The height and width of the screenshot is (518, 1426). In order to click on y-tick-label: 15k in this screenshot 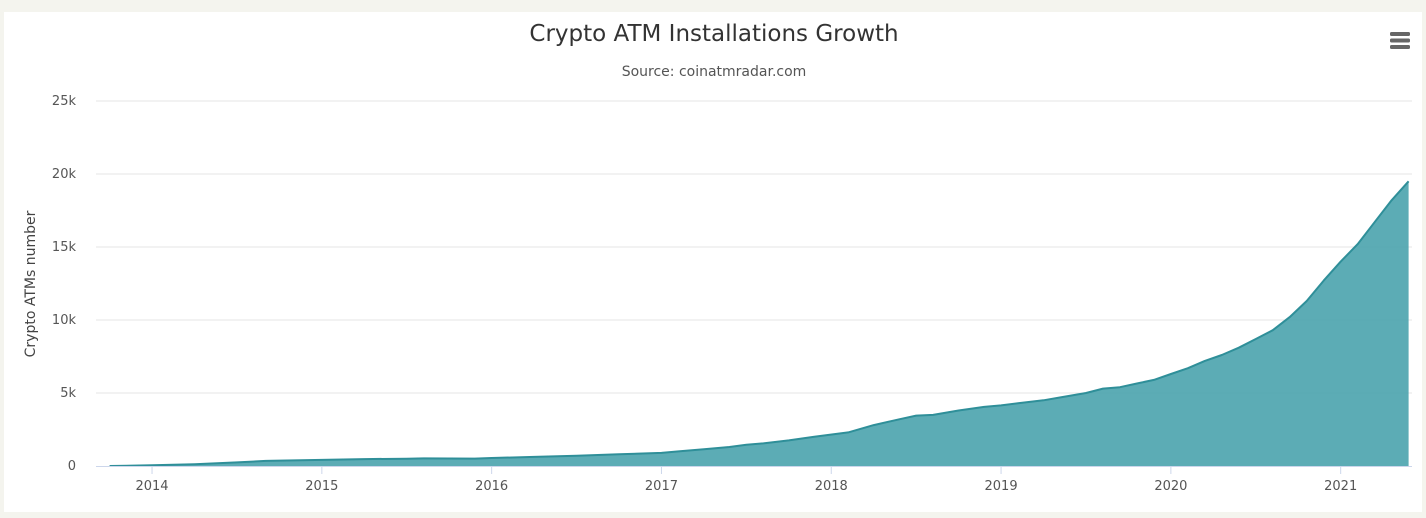, I will do `click(64, 247)`.